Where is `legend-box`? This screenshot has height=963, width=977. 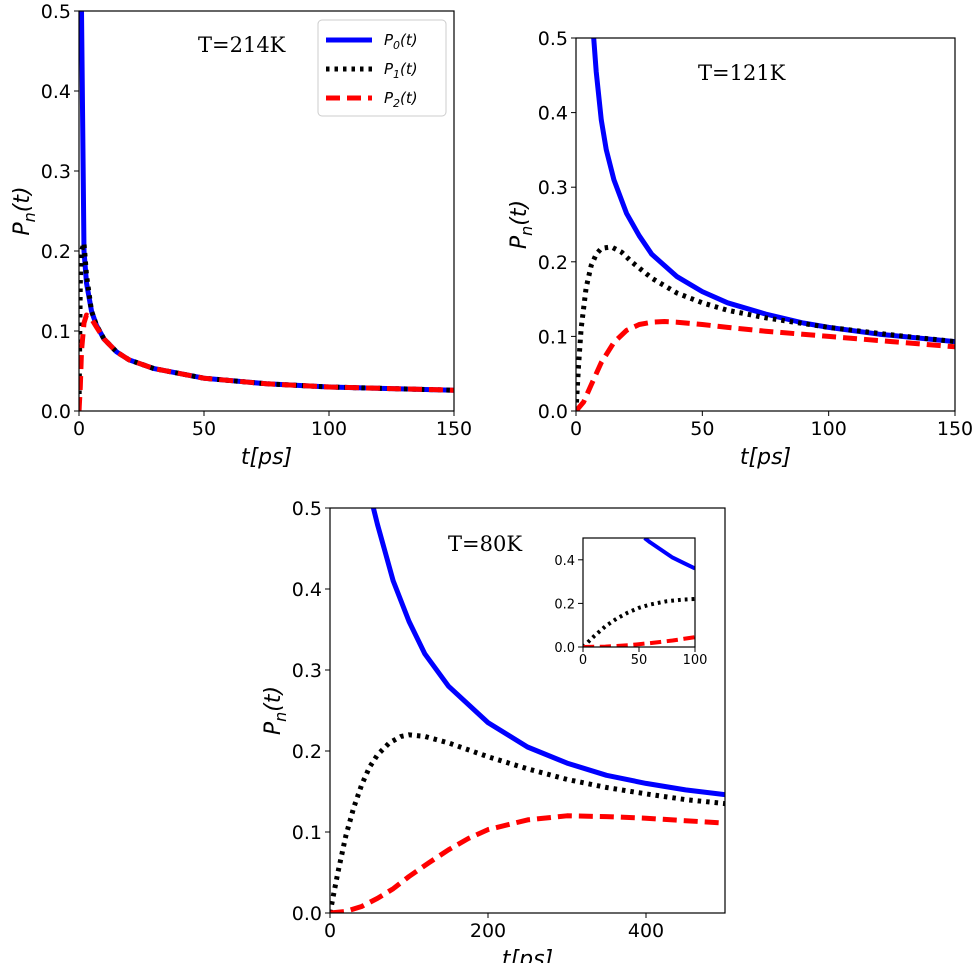 legend-box is located at coordinates (382, 68).